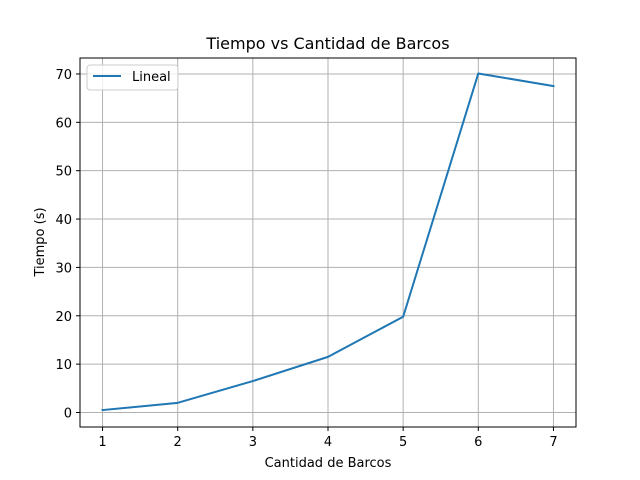 The height and width of the screenshot is (480, 640). What do you see at coordinates (253, 442) in the screenshot?
I see `x-tick-label: 3` at bounding box center [253, 442].